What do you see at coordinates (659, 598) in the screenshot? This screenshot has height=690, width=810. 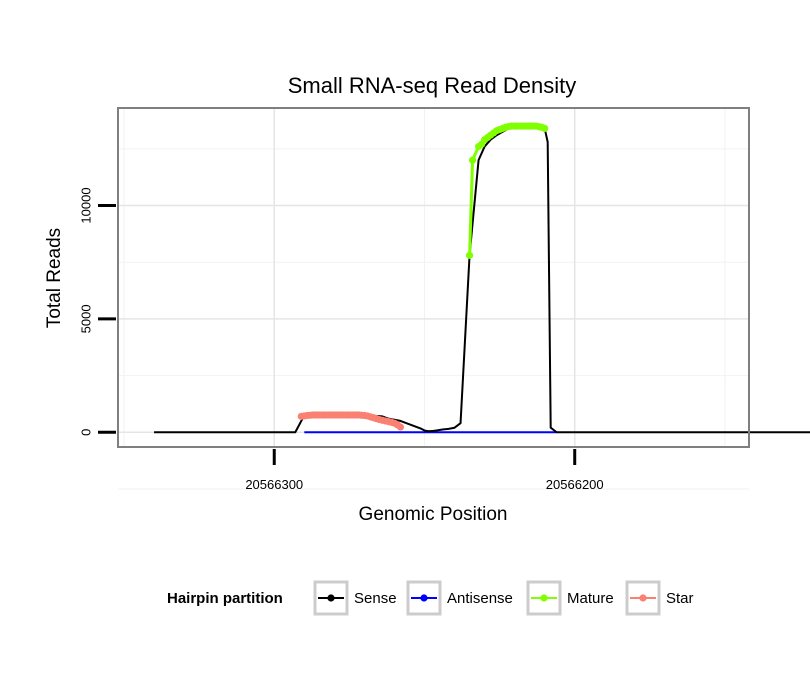 I see `legend-item-star: Star` at bounding box center [659, 598].